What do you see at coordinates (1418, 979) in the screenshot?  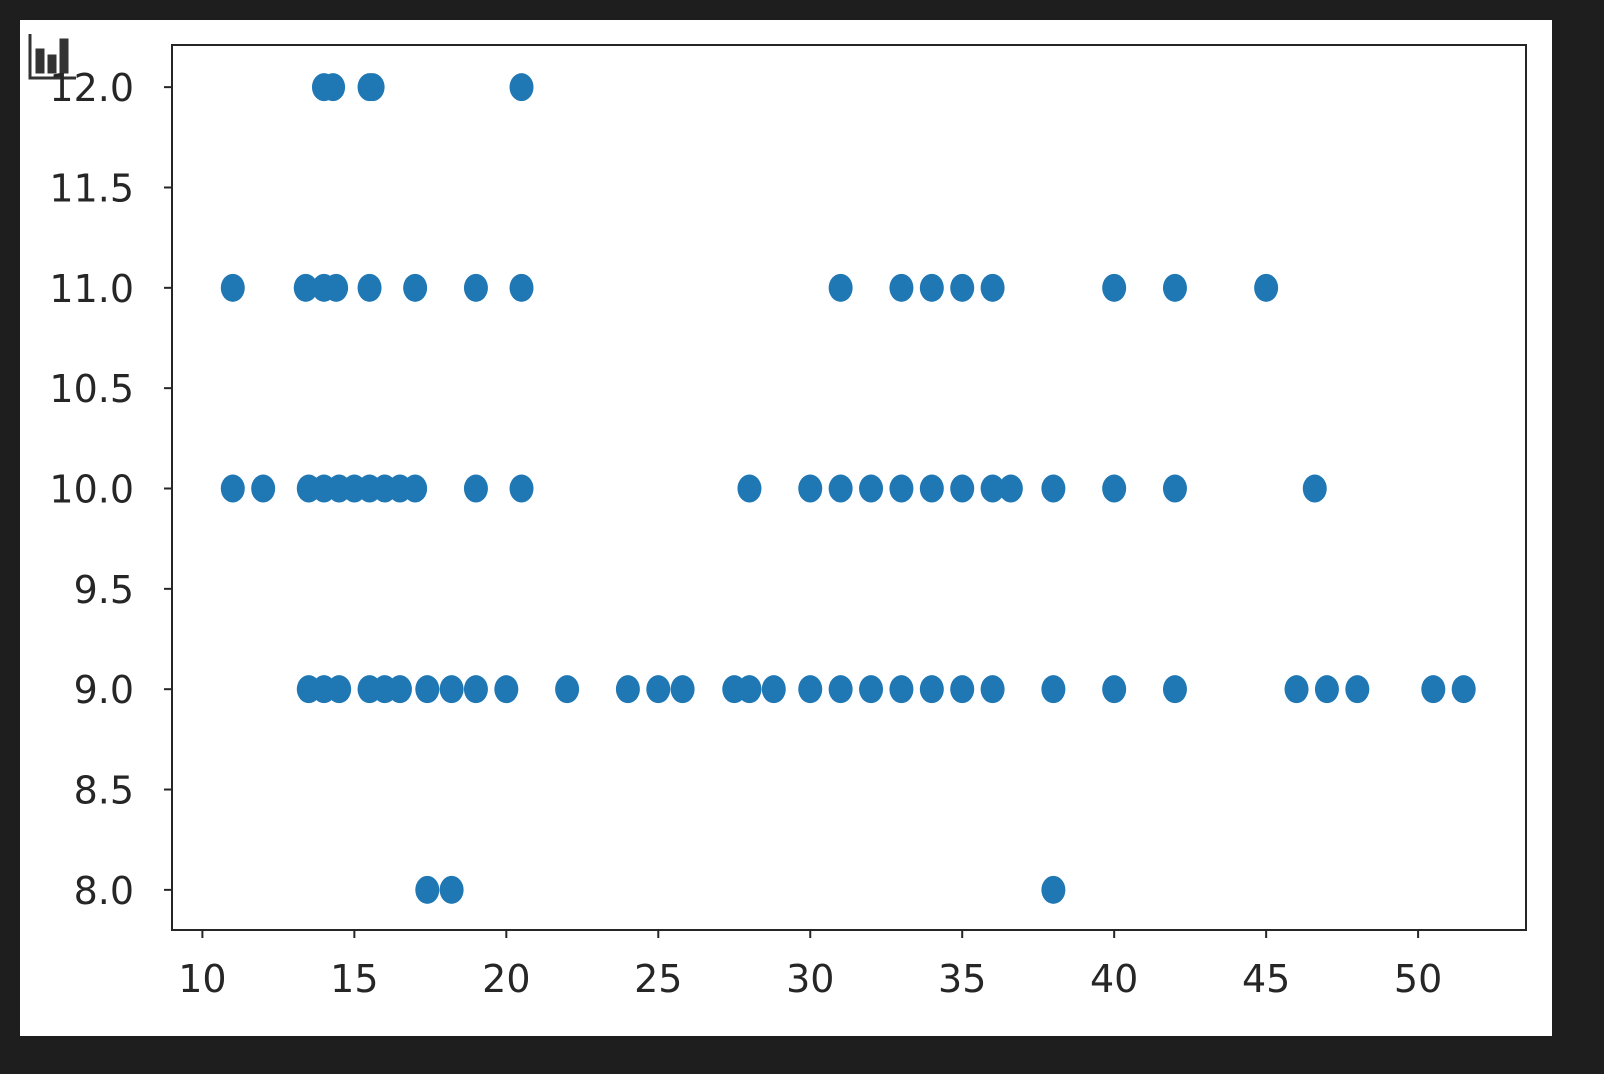 I see `x-tick-label: 50` at bounding box center [1418, 979].